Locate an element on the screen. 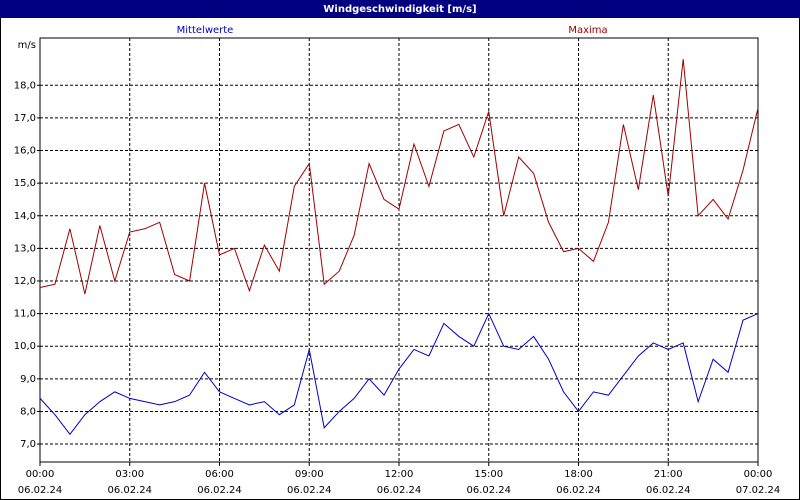 The width and height of the screenshot is (800, 500). y-tick-label: 11,0 is located at coordinates (25, 314).